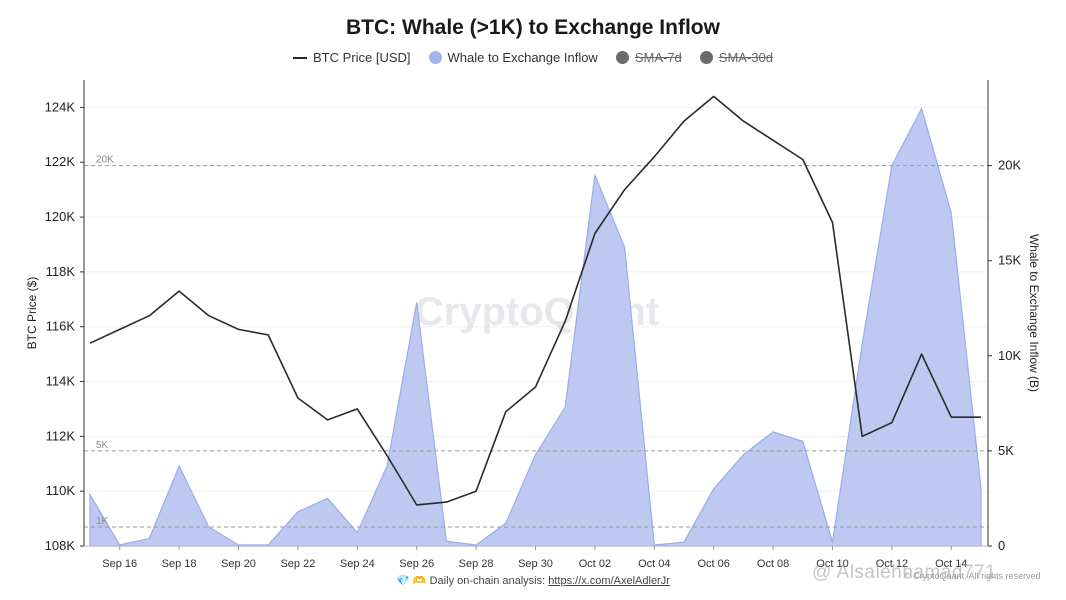 This screenshot has height=600, width=1066. Describe the element at coordinates (535, 564) in the screenshot. I see `x-tick-label: Sep 30` at that location.